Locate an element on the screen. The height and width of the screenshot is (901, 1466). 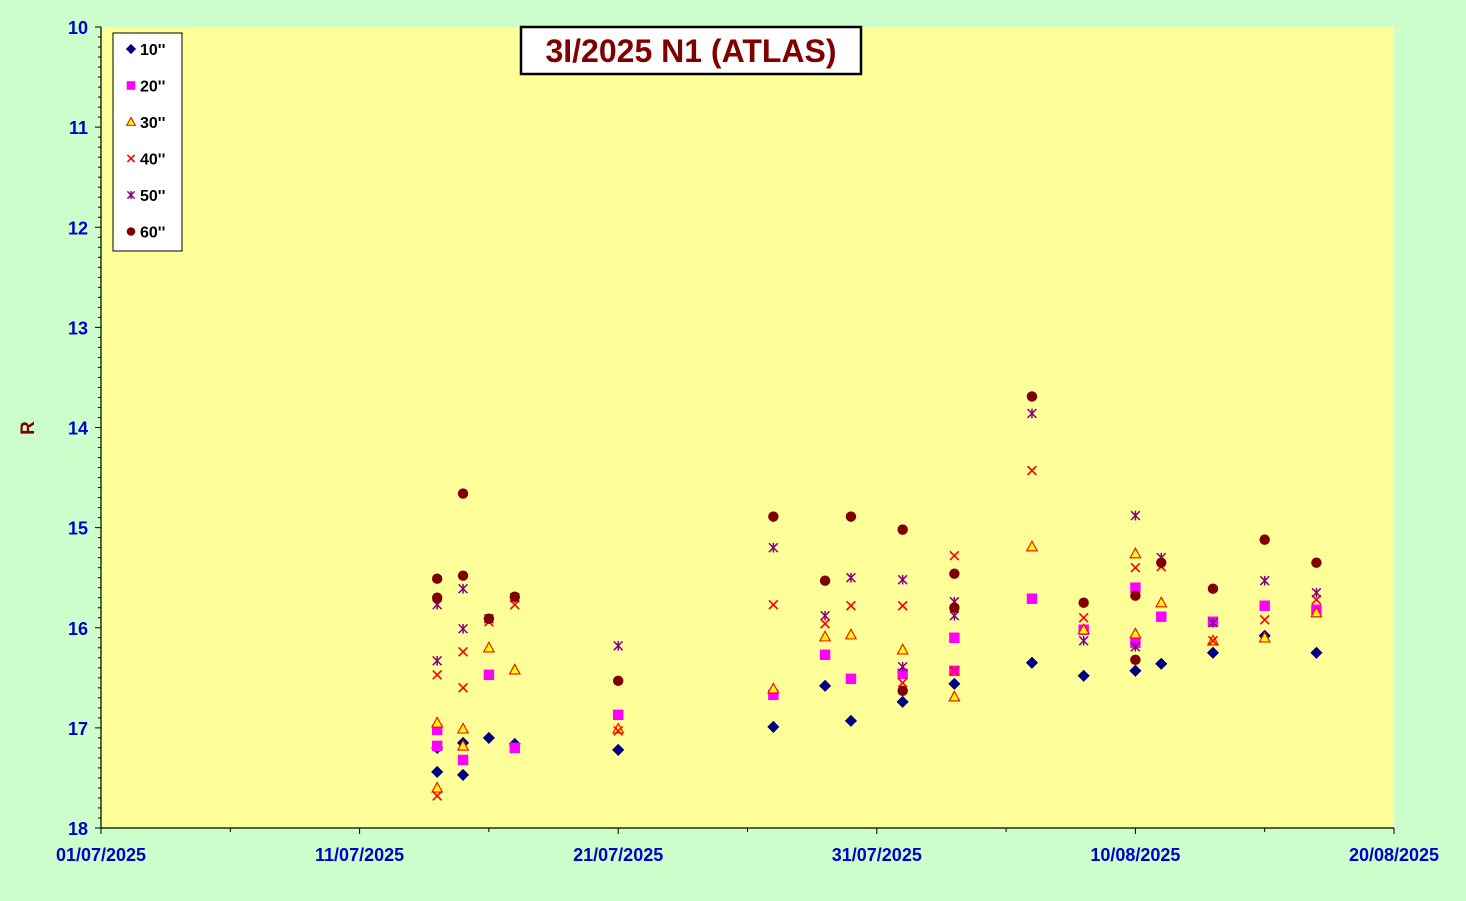
x-tick-label: 31/07/2025 is located at coordinates (877, 855).